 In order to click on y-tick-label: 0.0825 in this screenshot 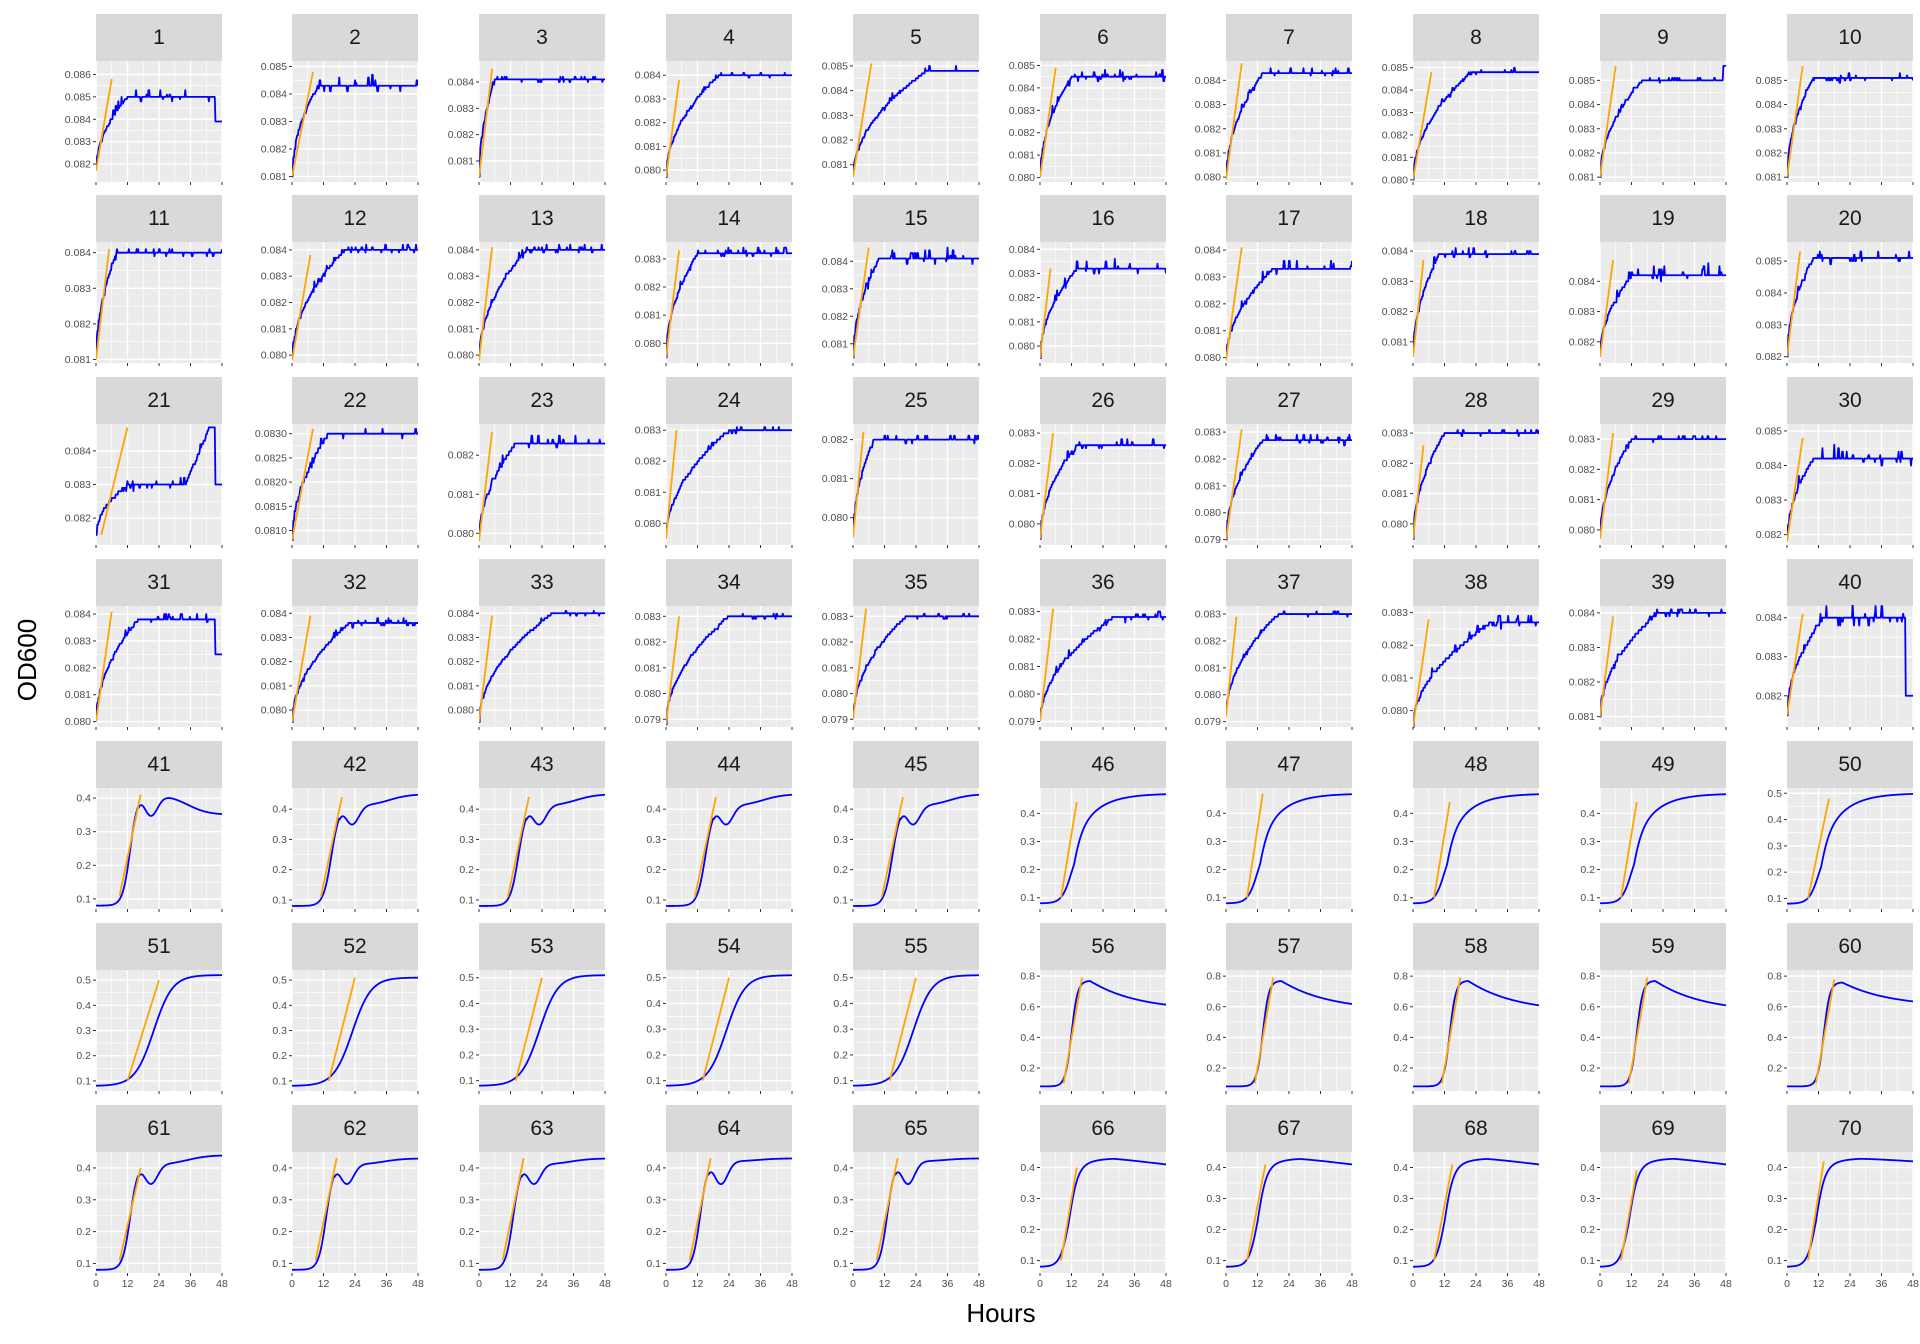, I will do `click(271, 458)`.